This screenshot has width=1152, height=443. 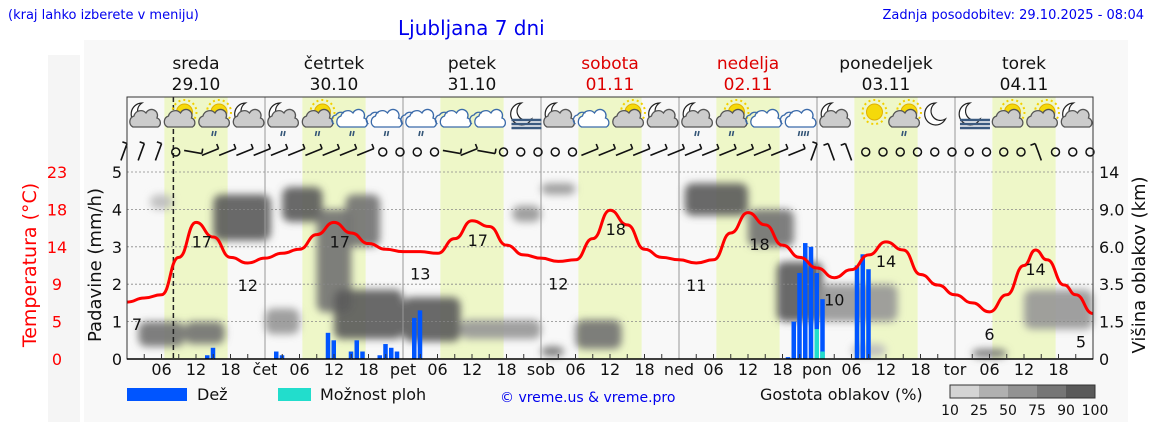 I want to click on moon-shape, so click(x=935, y=114).